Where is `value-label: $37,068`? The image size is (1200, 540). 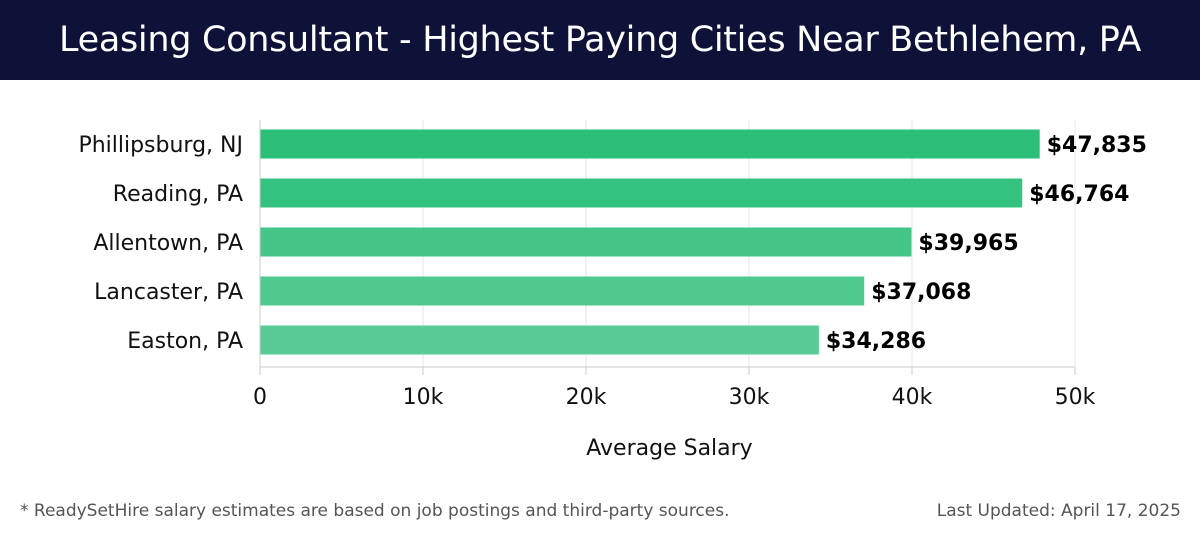 value-label: $37,068 is located at coordinates (921, 292).